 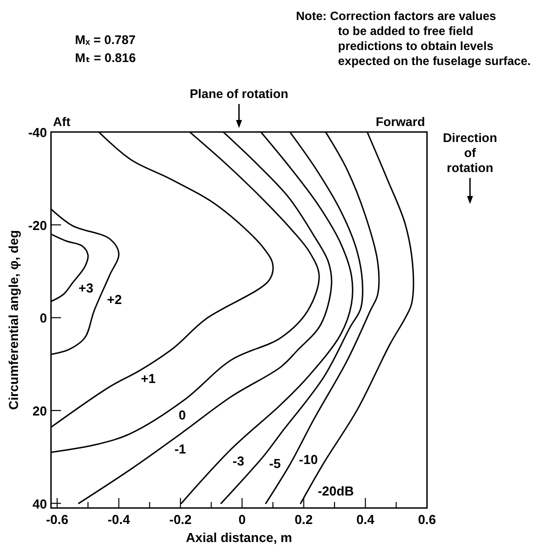 I want to click on x-tick-label: 0.6, so click(x=427, y=519).